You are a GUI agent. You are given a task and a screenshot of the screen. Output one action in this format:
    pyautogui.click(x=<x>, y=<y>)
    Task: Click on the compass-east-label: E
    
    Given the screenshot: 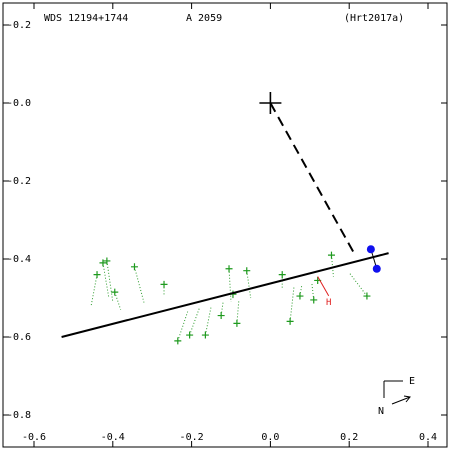 What is the action you would take?
    pyautogui.click(x=412, y=381)
    